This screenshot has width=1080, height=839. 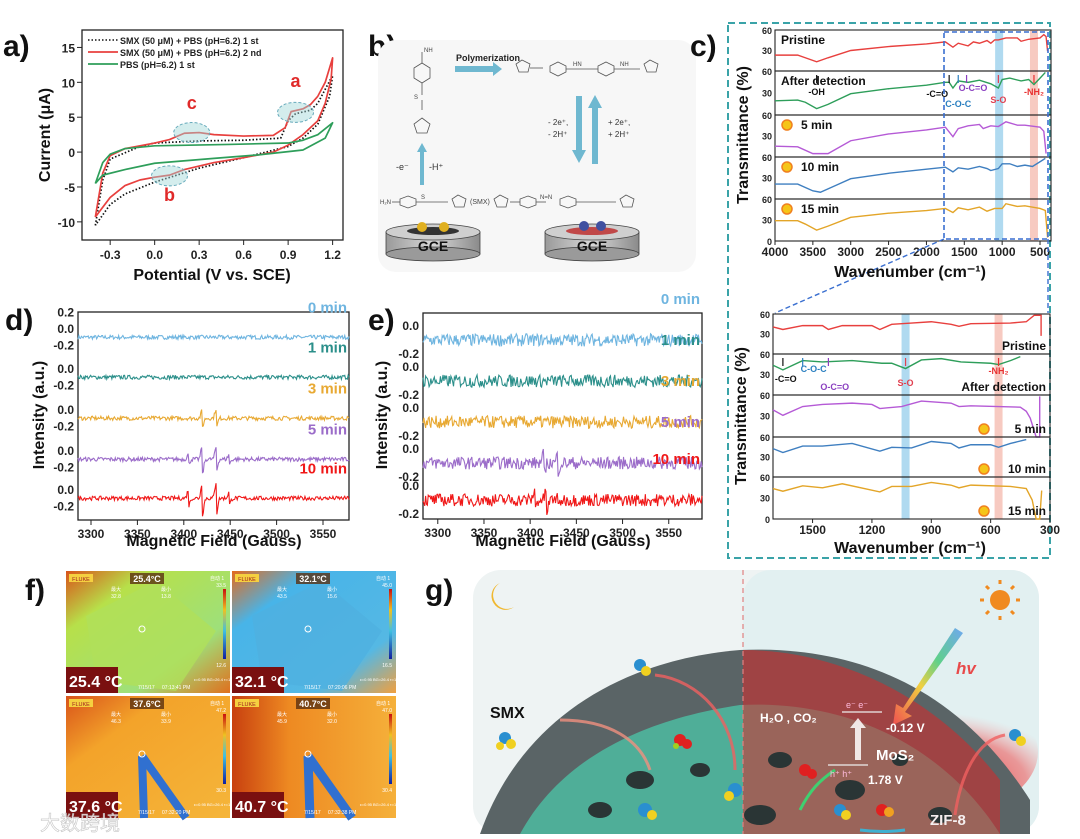 What do you see at coordinates (562, 340) in the screenshot?
I see `epr-trace-0-min` at bounding box center [562, 340].